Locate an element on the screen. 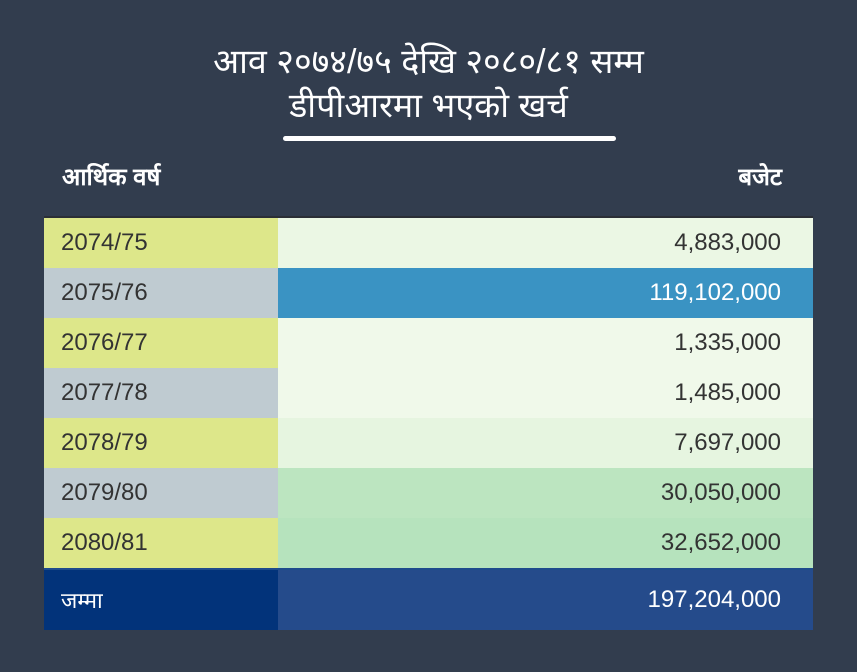 The image size is (857, 672). budget-cell: 1,335,000 is located at coordinates (545, 343).